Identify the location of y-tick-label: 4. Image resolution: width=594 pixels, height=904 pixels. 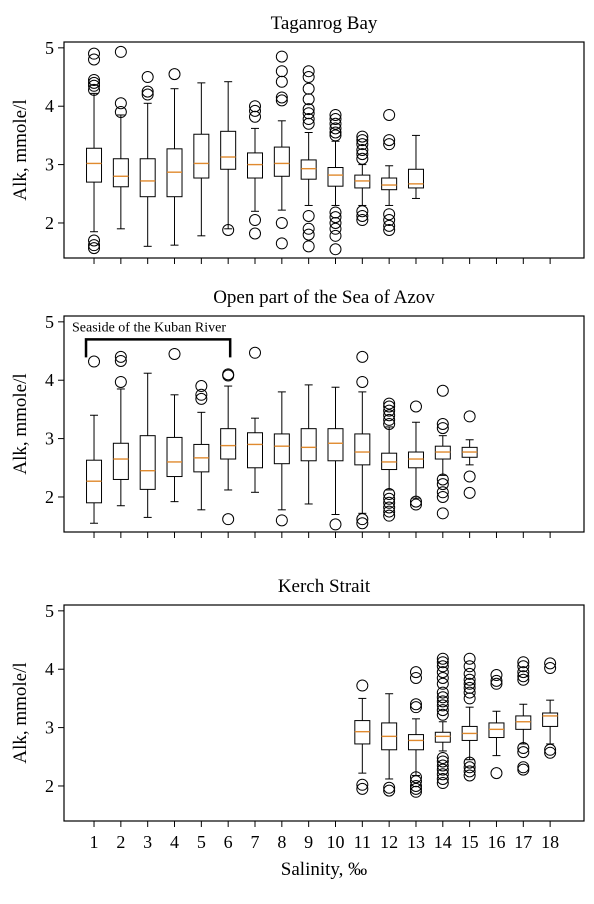
(49, 106).